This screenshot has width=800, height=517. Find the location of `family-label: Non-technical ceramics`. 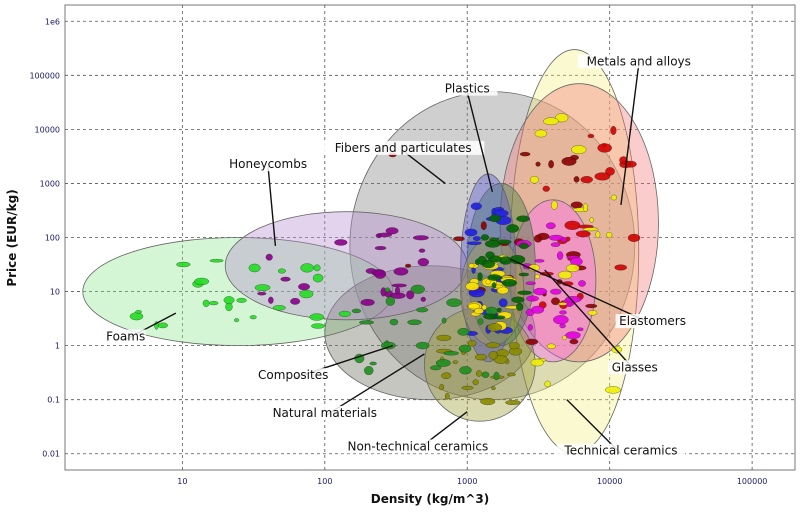

family-label: Non-technical ceramics is located at coordinates (417, 446).